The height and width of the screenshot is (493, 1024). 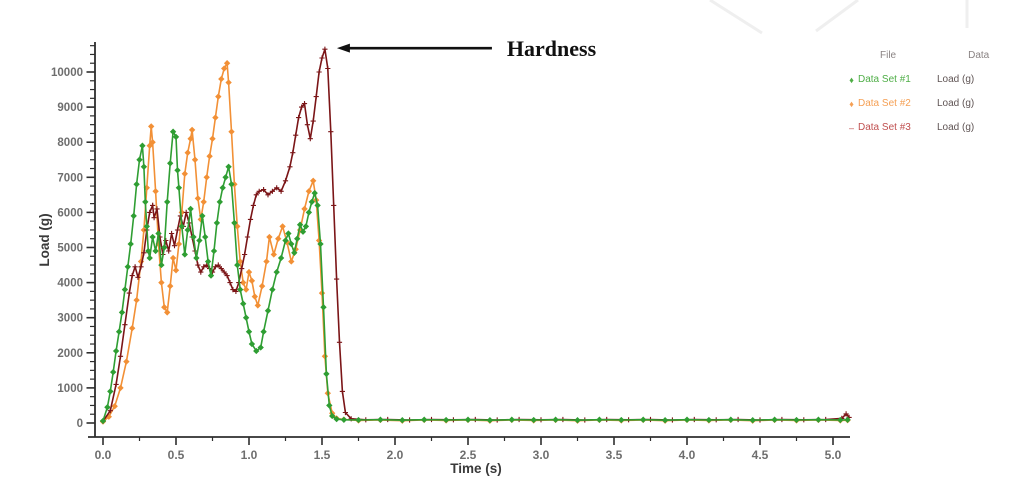 I want to click on y-tick-label: 5000, so click(x=70, y=249).